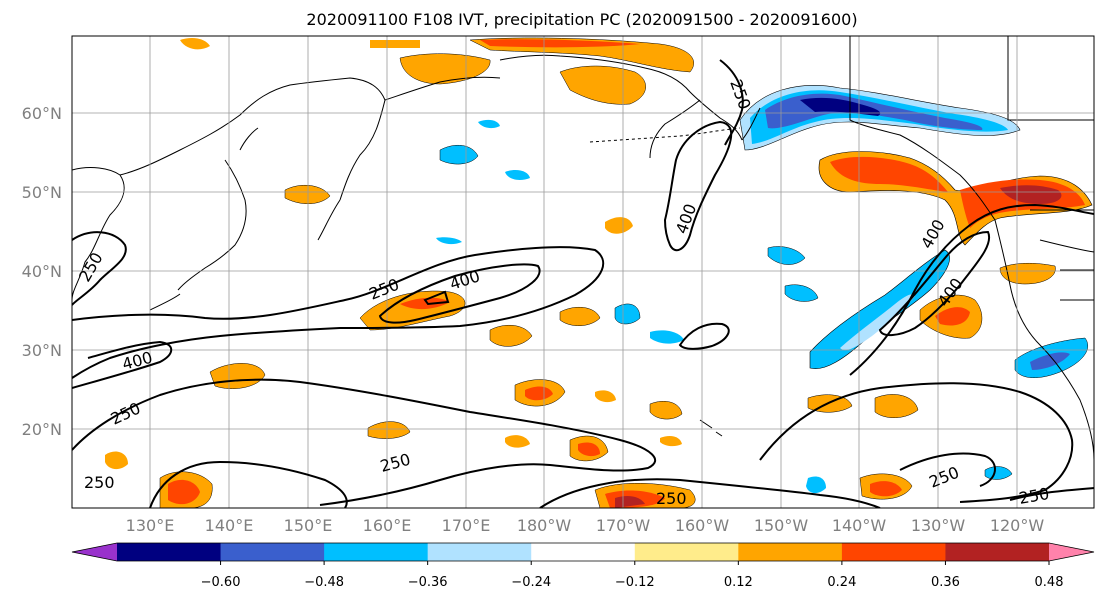 Image resolution: width=1105 pixels, height=601 pixels. Describe the element at coordinates (938, 525) in the screenshot. I see `lon-label: 130°W` at that location.